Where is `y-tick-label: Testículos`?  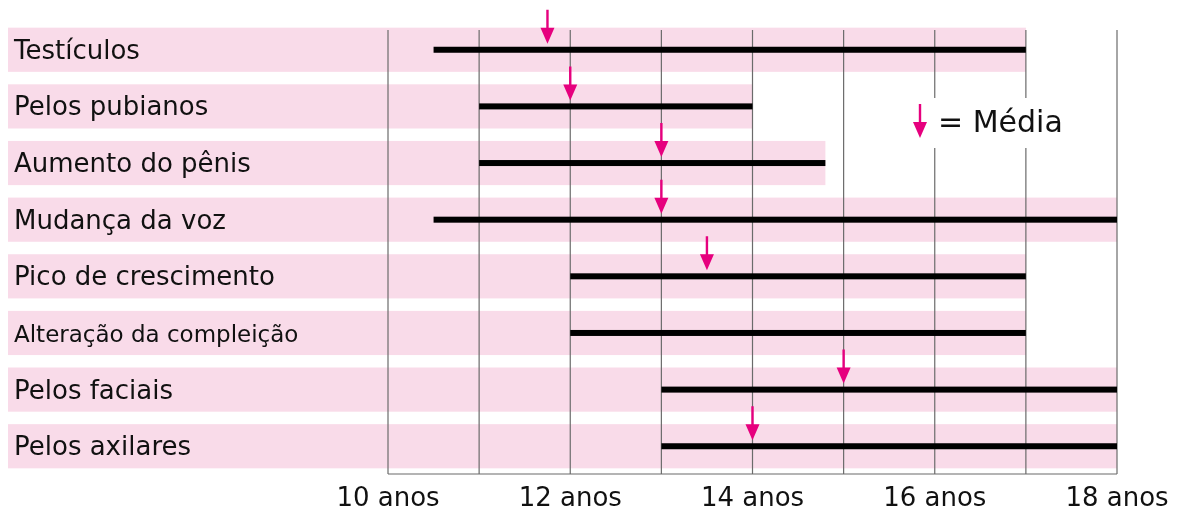 y-tick-label: Testículos is located at coordinates (76, 49).